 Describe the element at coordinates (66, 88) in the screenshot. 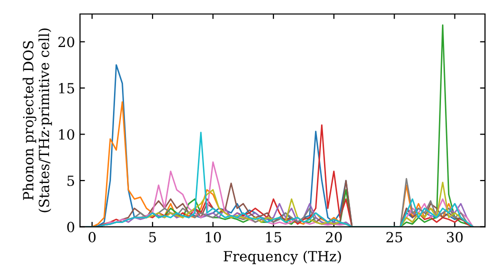

I see `y-tick-label: 15` at that location.